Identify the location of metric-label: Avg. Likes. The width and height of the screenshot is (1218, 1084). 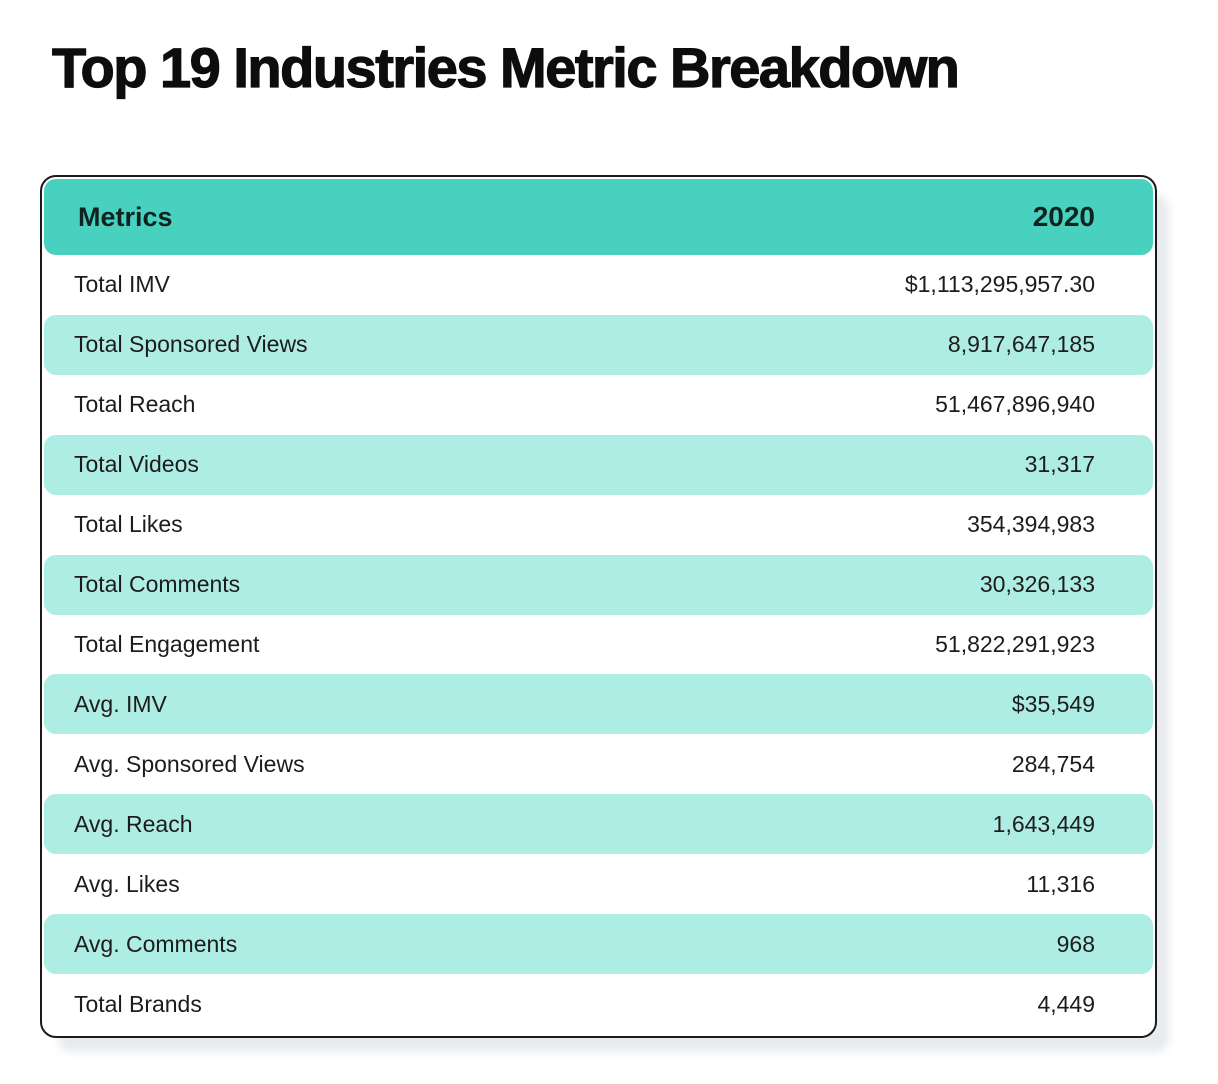
(127, 883).